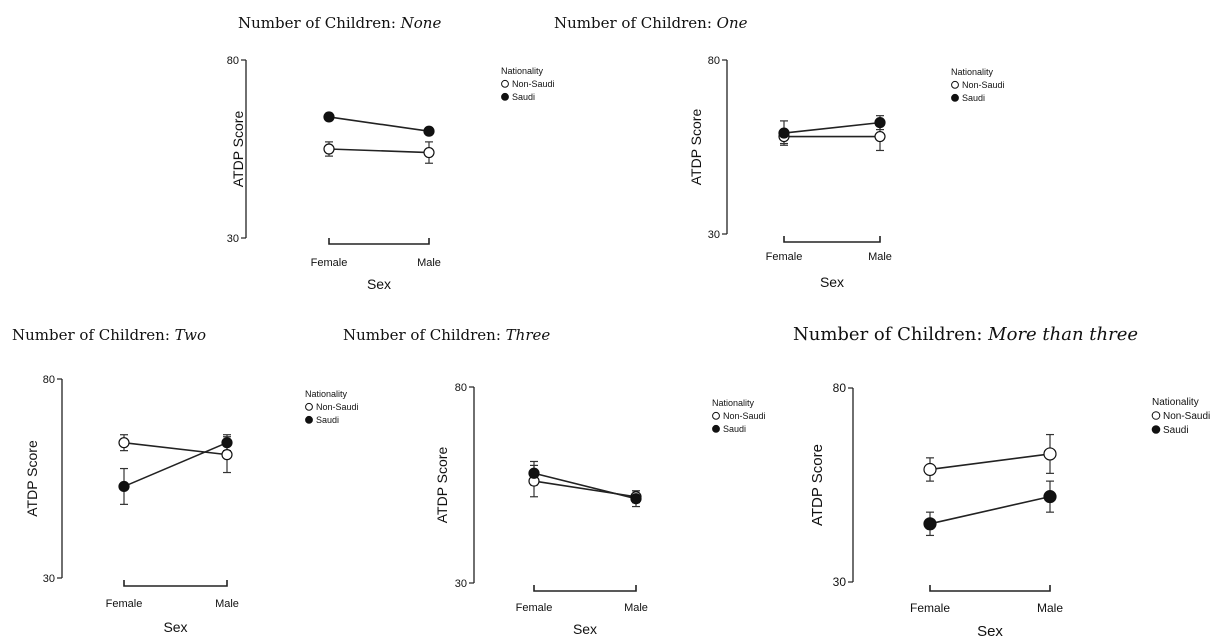 The width and height of the screenshot is (1221, 644). Describe the element at coordinates (1062, 334) in the screenshot. I see `chart-title-value: More than three` at that location.